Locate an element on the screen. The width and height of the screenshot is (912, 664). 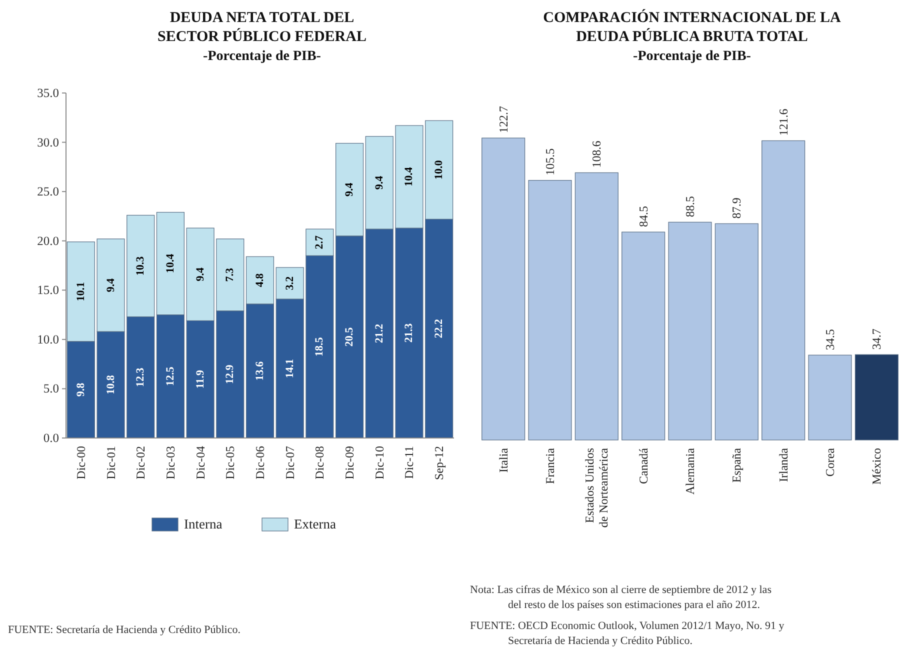
data-label: 87.9 is located at coordinates (737, 208).